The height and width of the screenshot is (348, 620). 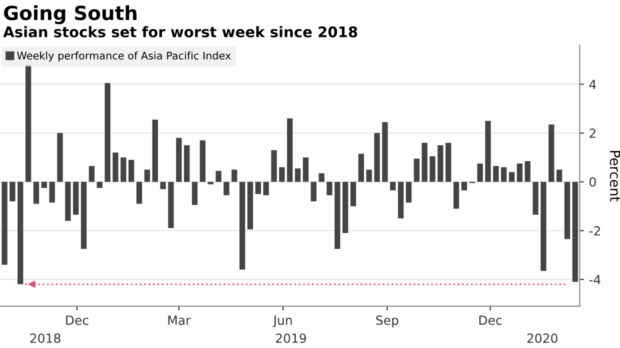 What do you see at coordinates (124, 56) in the screenshot?
I see `legend-label: Weekly performance of Asia Pacific Index` at bounding box center [124, 56].